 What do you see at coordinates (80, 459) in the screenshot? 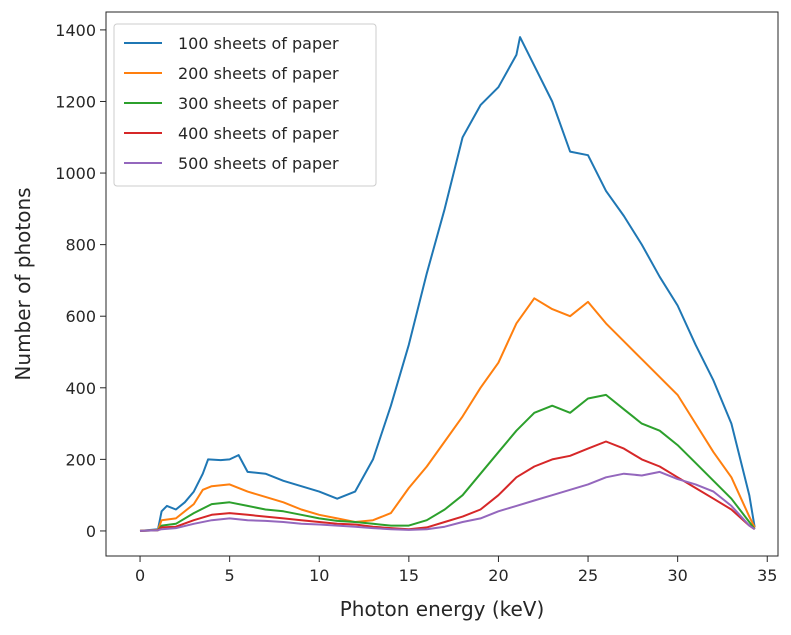
I see `y-tick-label: 200` at bounding box center [80, 459].